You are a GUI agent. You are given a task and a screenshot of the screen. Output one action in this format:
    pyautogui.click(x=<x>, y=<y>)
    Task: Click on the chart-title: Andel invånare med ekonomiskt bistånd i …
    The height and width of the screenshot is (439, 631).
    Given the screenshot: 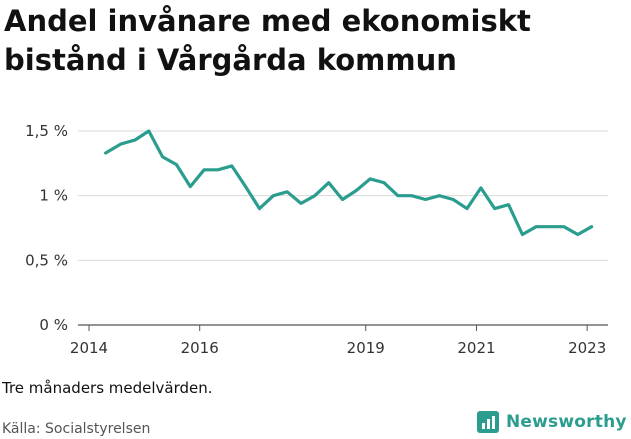 What is the action you would take?
    pyautogui.click(x=267, y=40)
    